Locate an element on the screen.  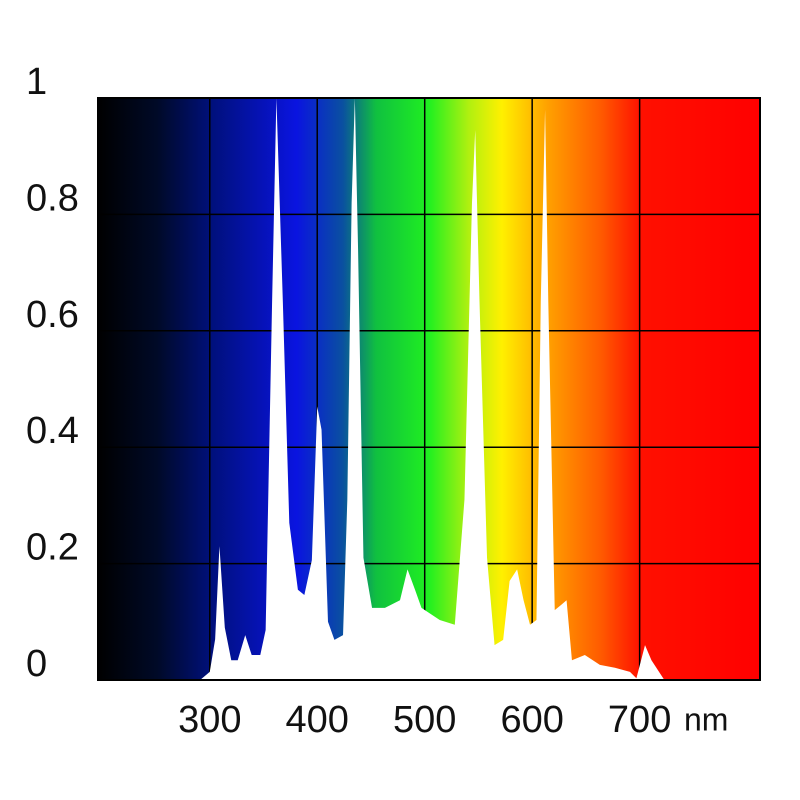
y-tick-label: 0.6 is located at coordinates (52, 315).